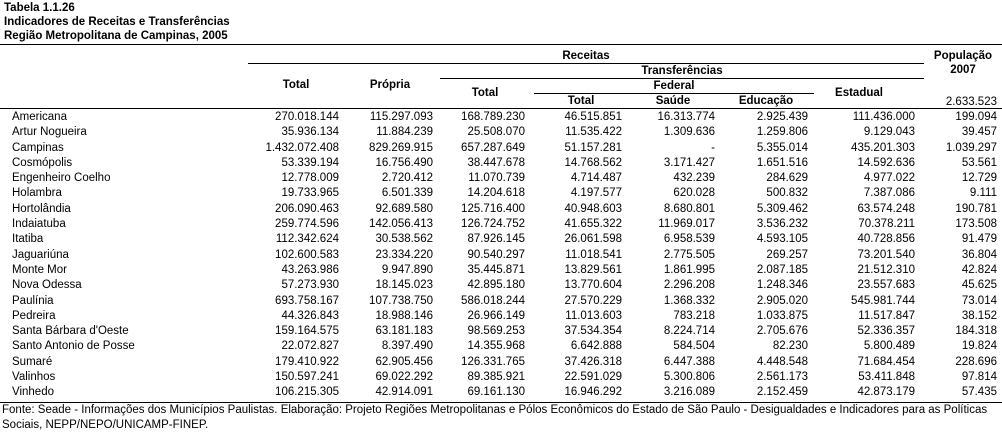 This screenshot has height=435, width=1002. What do you see at coordinates (689, 239) in the screenshot?
I see `cell-saude: 6.958.539` at bounding box center [689, 239].